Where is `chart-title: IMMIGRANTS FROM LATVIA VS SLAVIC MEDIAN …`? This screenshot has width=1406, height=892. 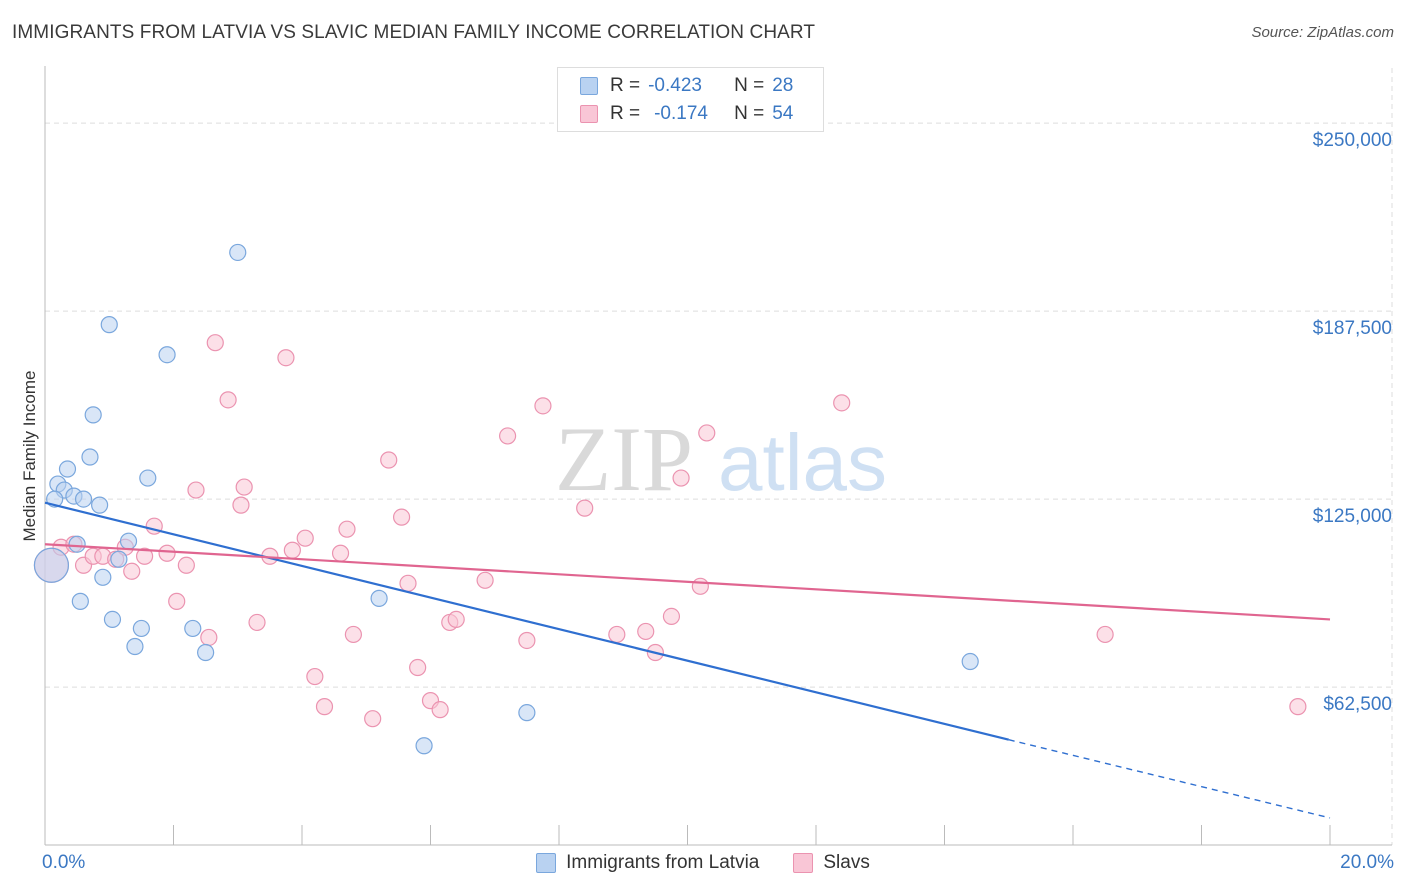
chart-title: IMMIGRANTS FROM LATVIA VS SLAVIC MEDIAN … is located at coordinates (414, 32).